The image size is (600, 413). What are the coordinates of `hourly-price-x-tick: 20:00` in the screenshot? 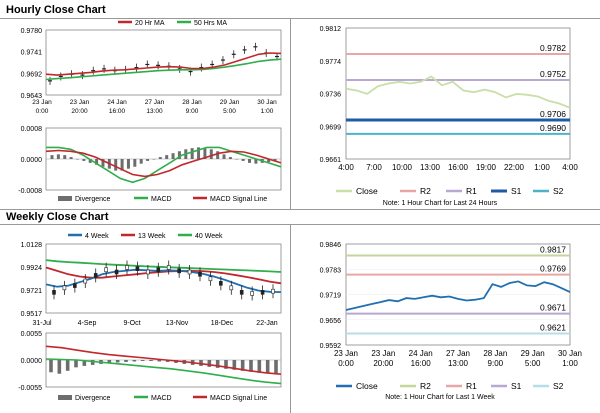 It's located at (79, 111).